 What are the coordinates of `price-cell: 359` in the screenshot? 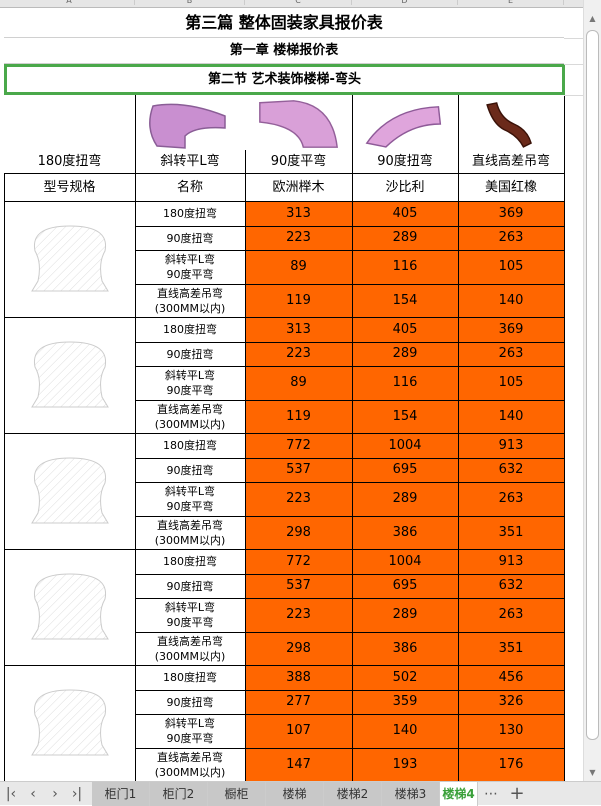 It's located at (405, 702).